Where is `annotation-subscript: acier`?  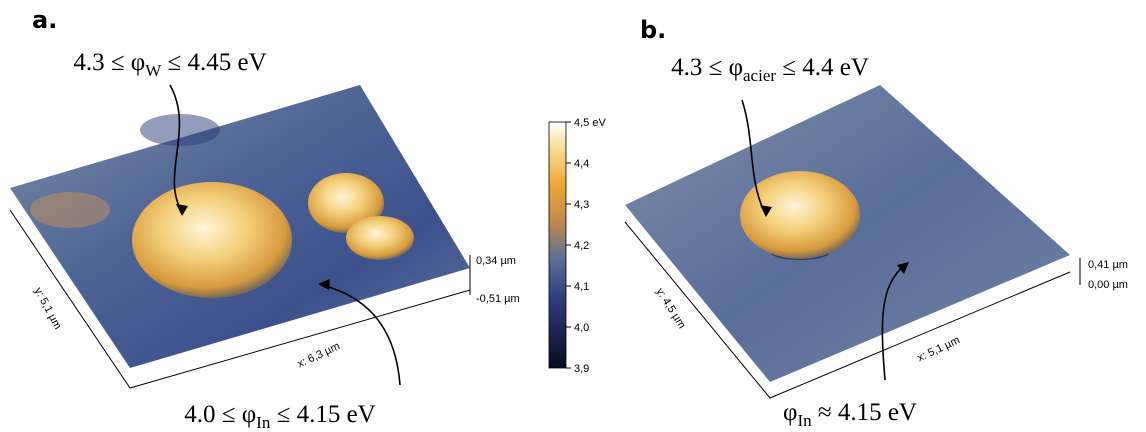
annotation-subscript: acier is located at coordinates (759, 75).